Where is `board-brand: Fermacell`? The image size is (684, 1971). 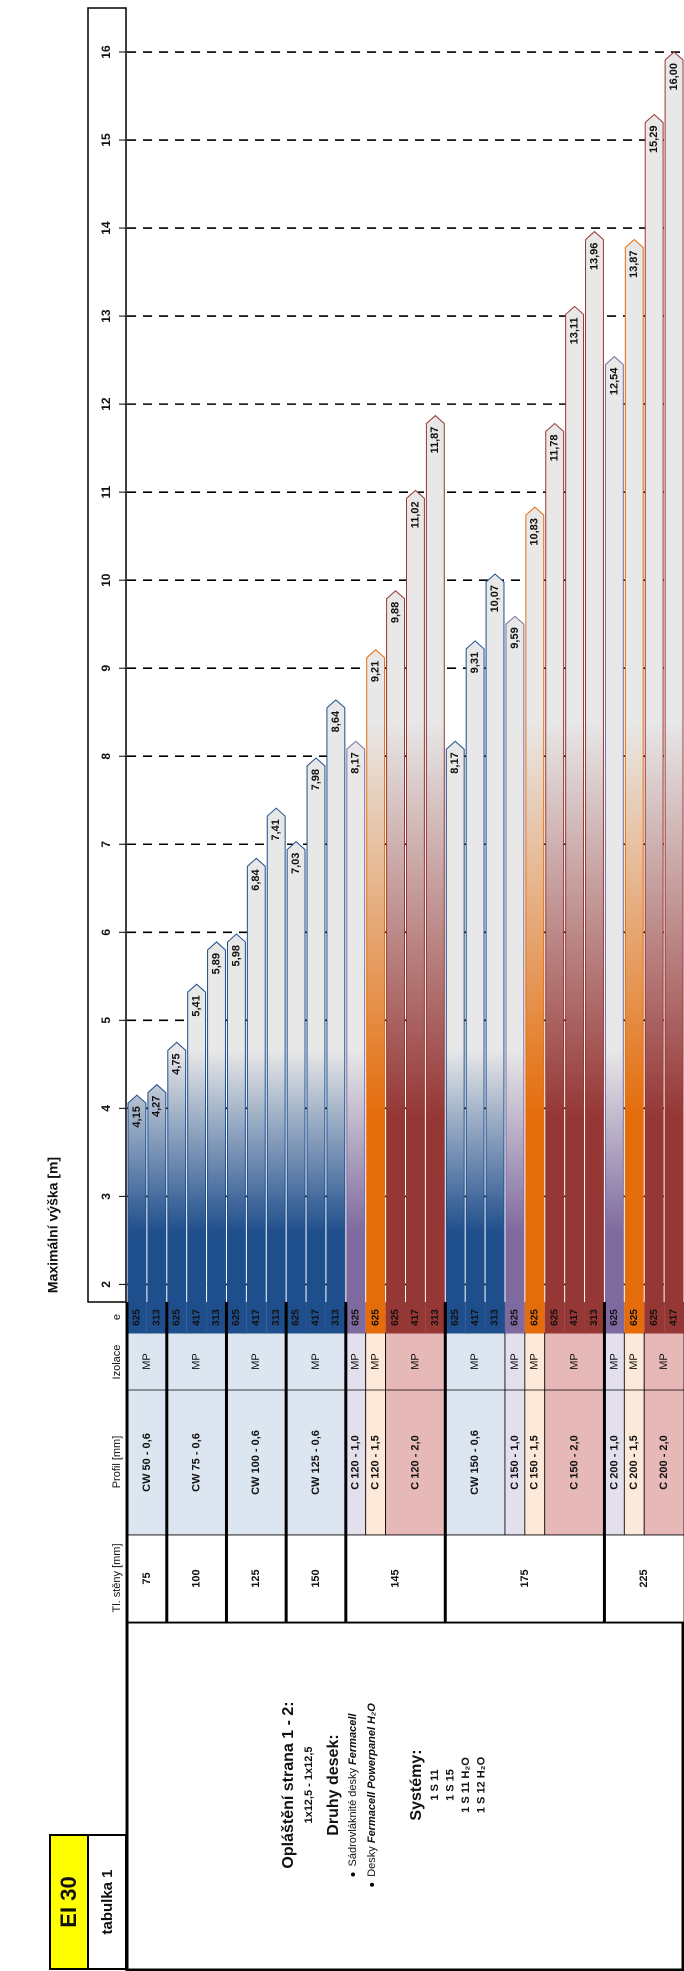 board-brand: Fermacell is located at coordinates (353, 1739).